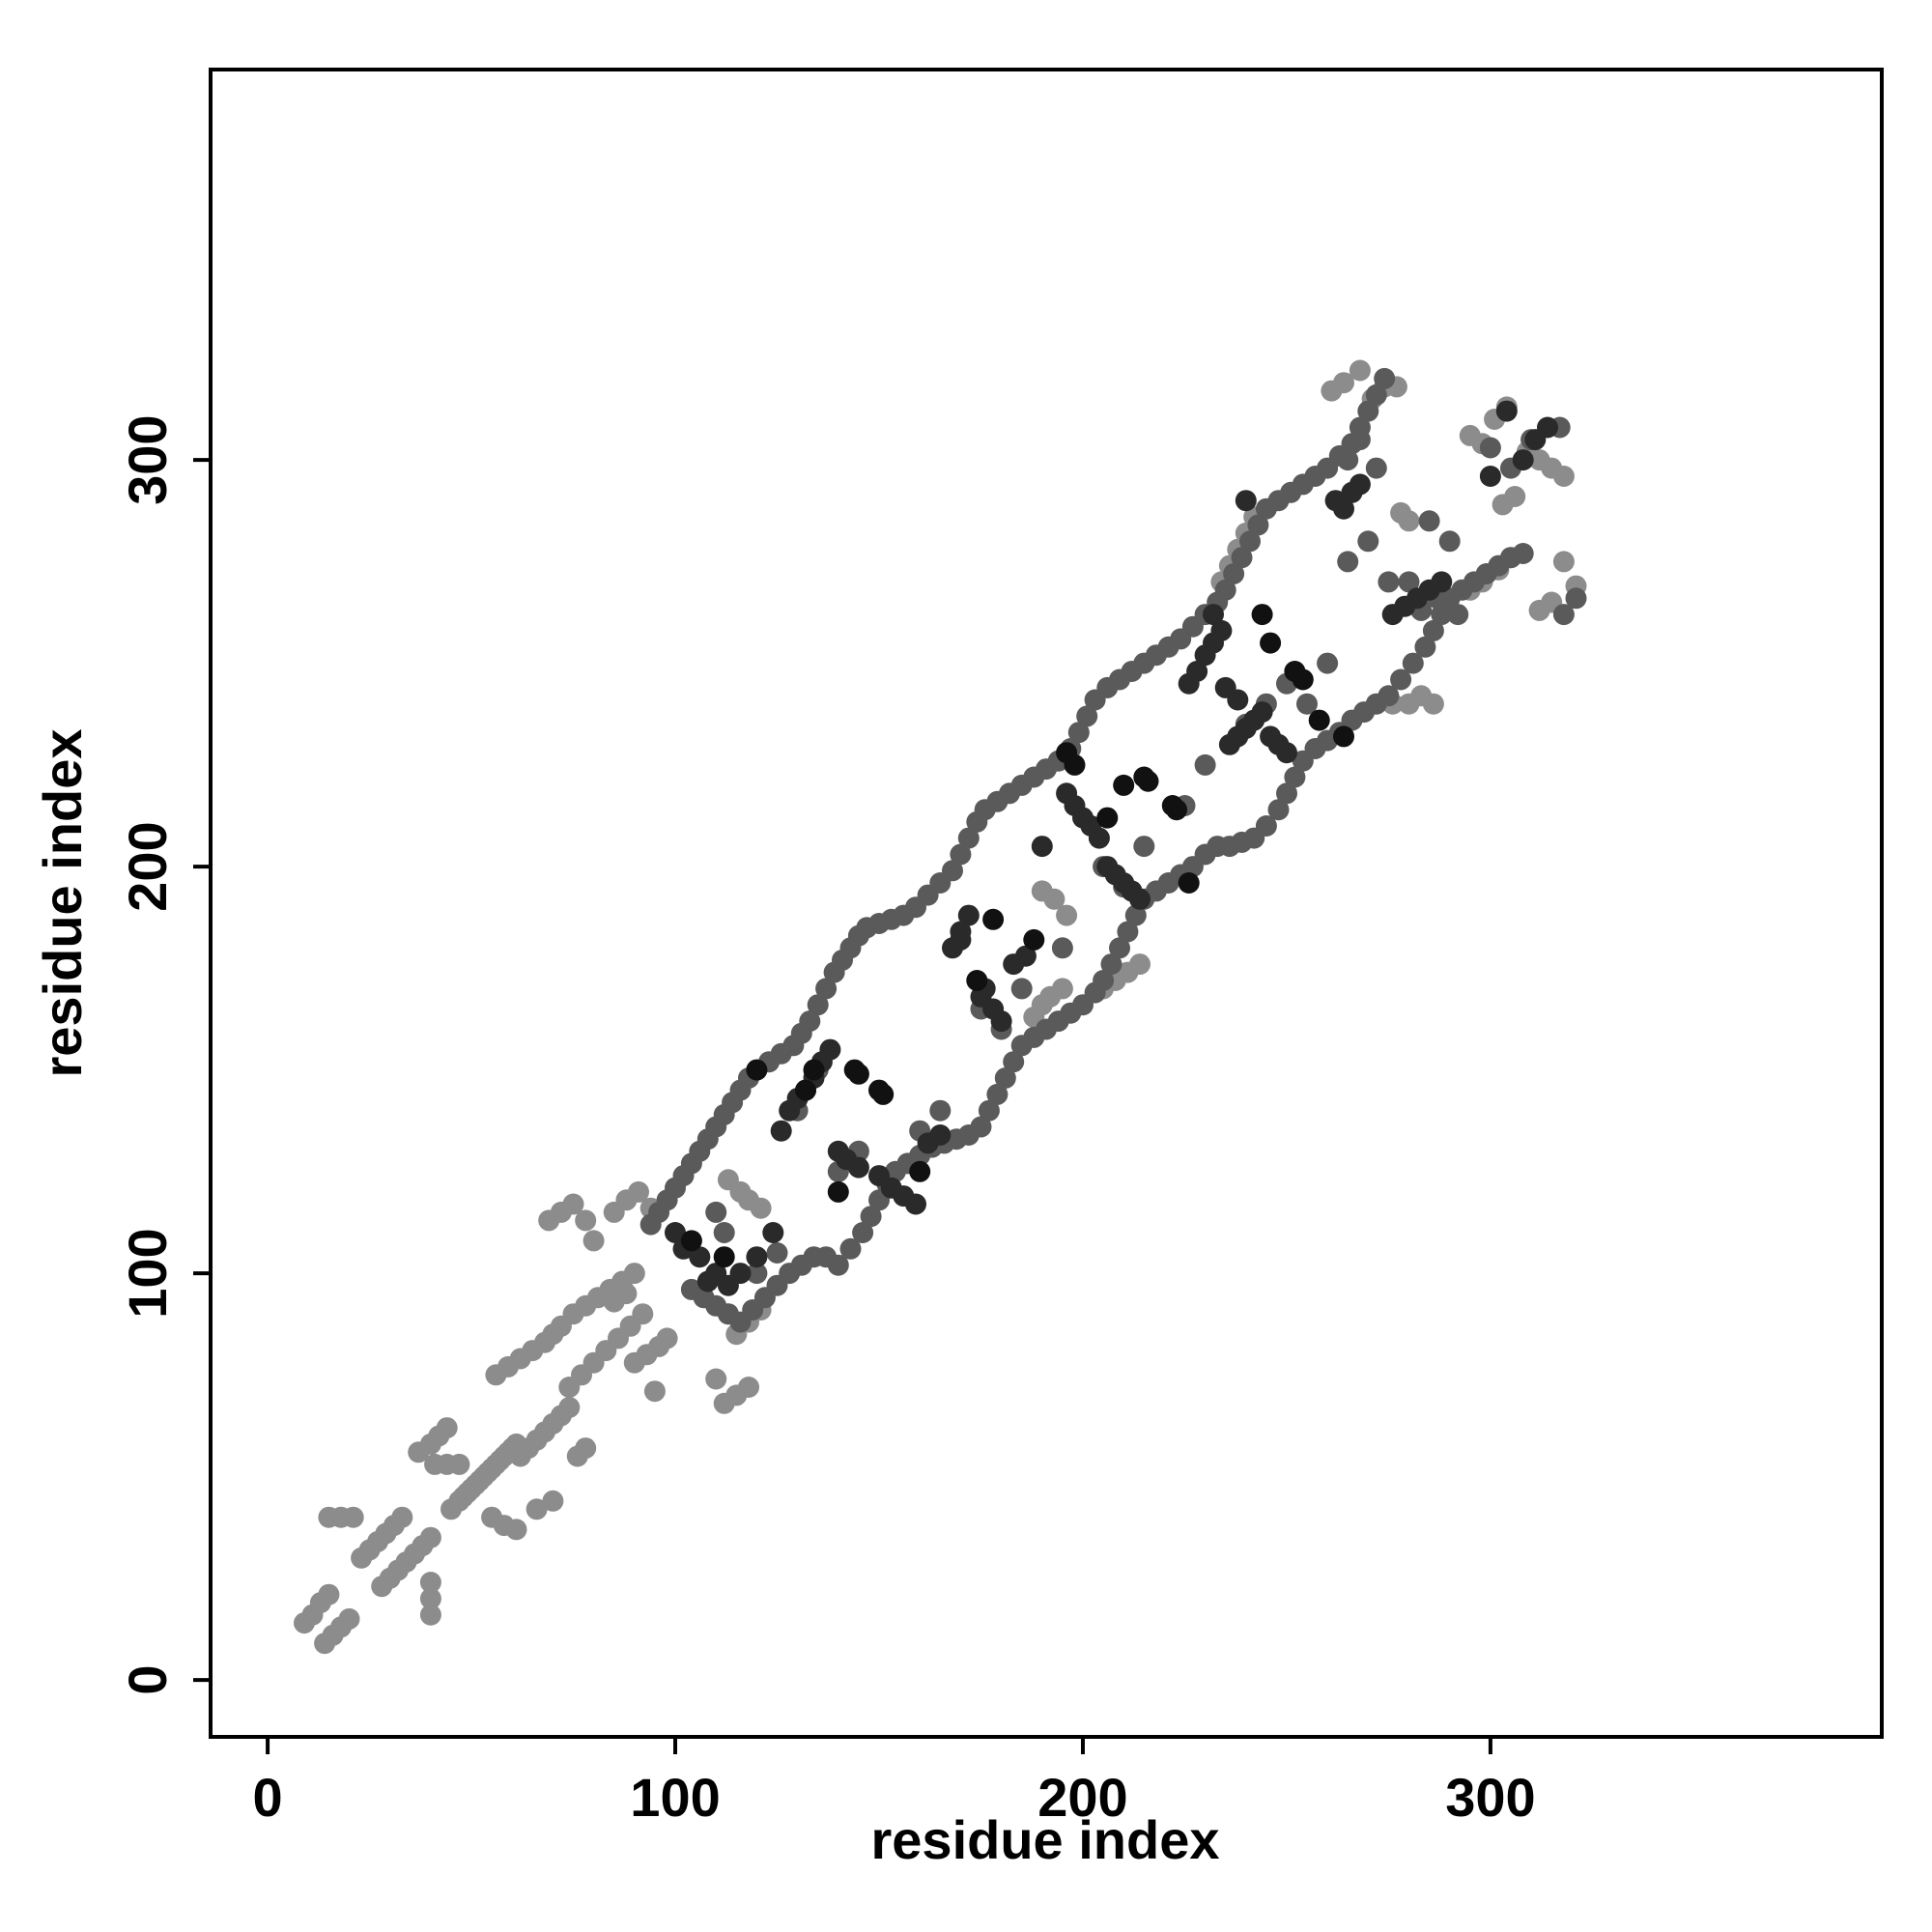  Describe the element at coordinates (63, 902) in the screenshot. I see `y-axis-title: residue index` at that location.